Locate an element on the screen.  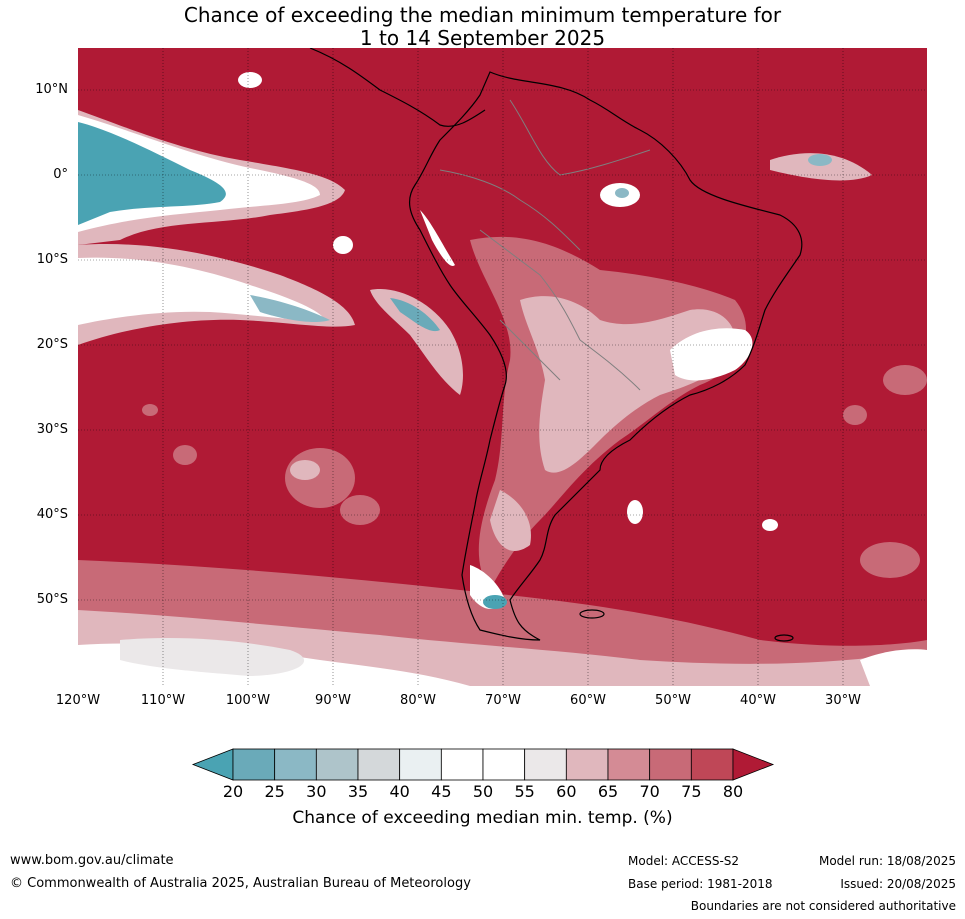
central-america-coastline is located at coordinates (397, 87).